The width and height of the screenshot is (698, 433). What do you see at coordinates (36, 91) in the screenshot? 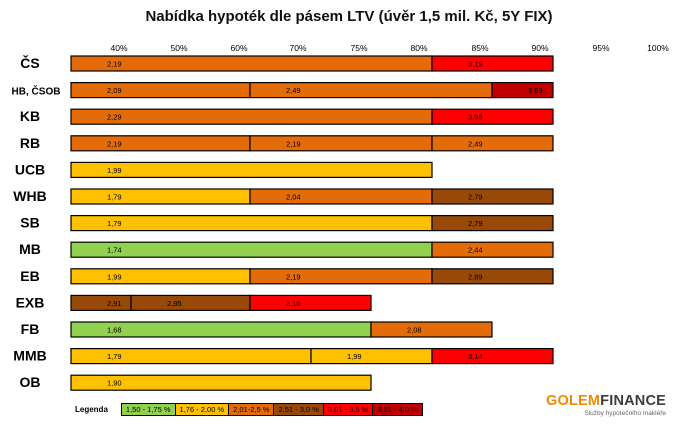
I see `bank-label: HB, ČSOB` at bounding box center [36, 91].